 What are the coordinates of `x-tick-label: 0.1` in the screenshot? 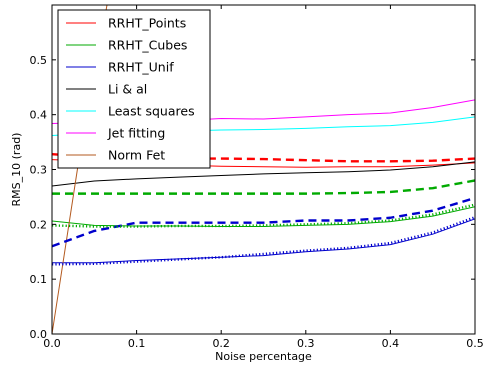 It's located at (137, 343).